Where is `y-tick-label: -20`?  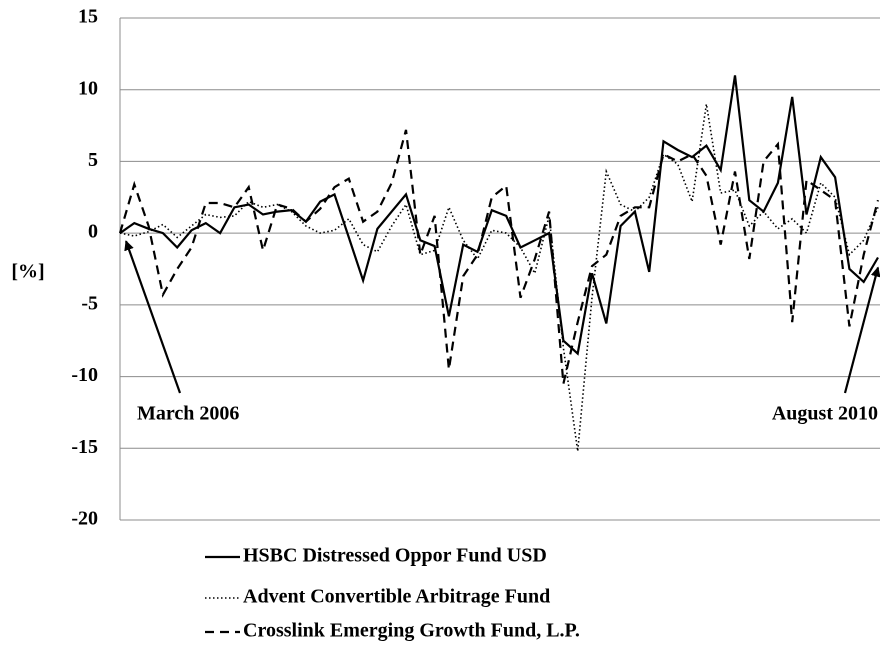
y-tick-label: -20 is located at coordinates (84, 519).